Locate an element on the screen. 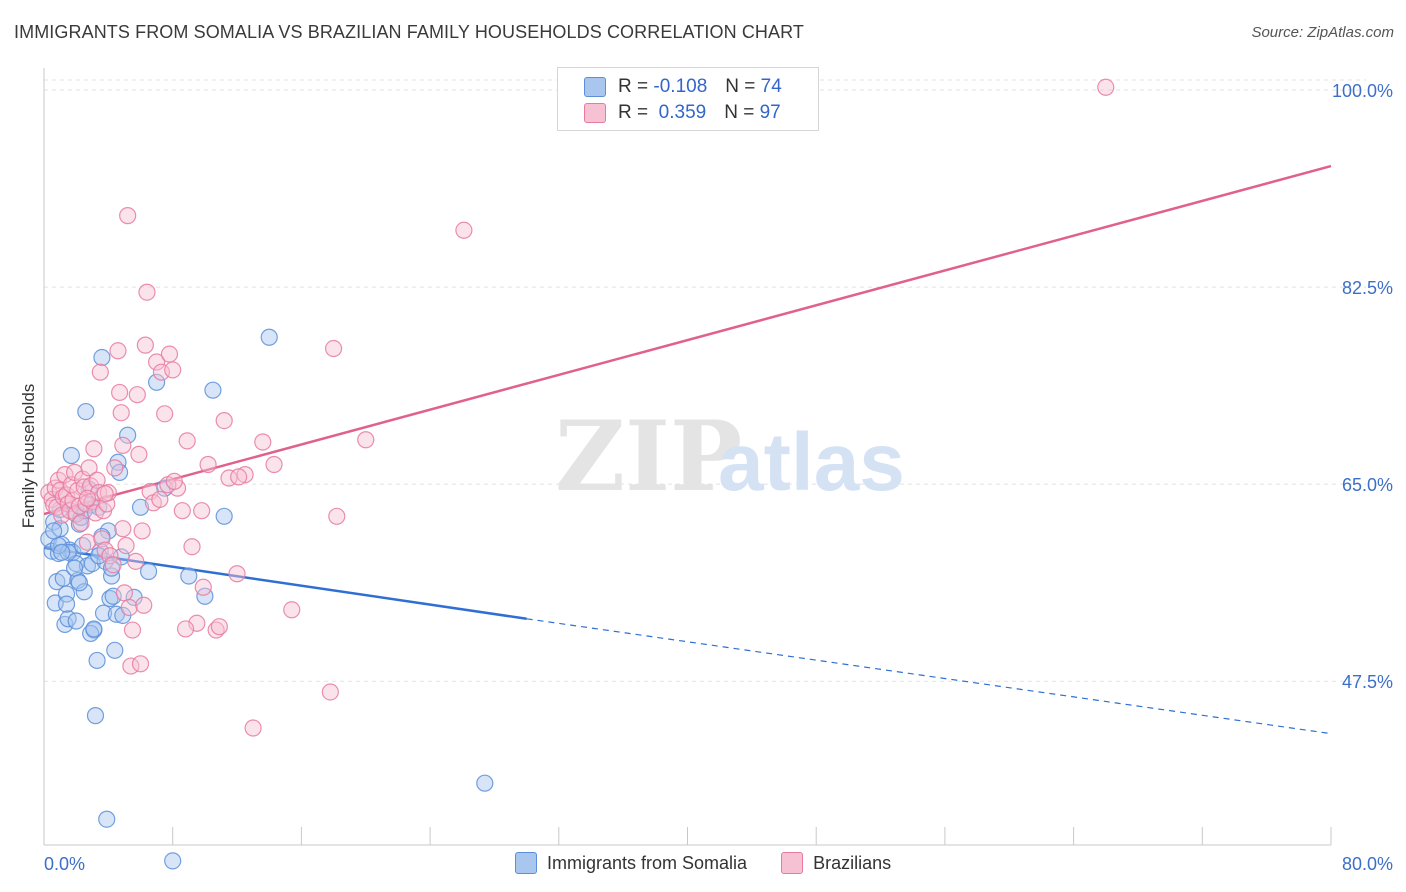  watermark: ZIP atlas is located at coordinates (730, 456).